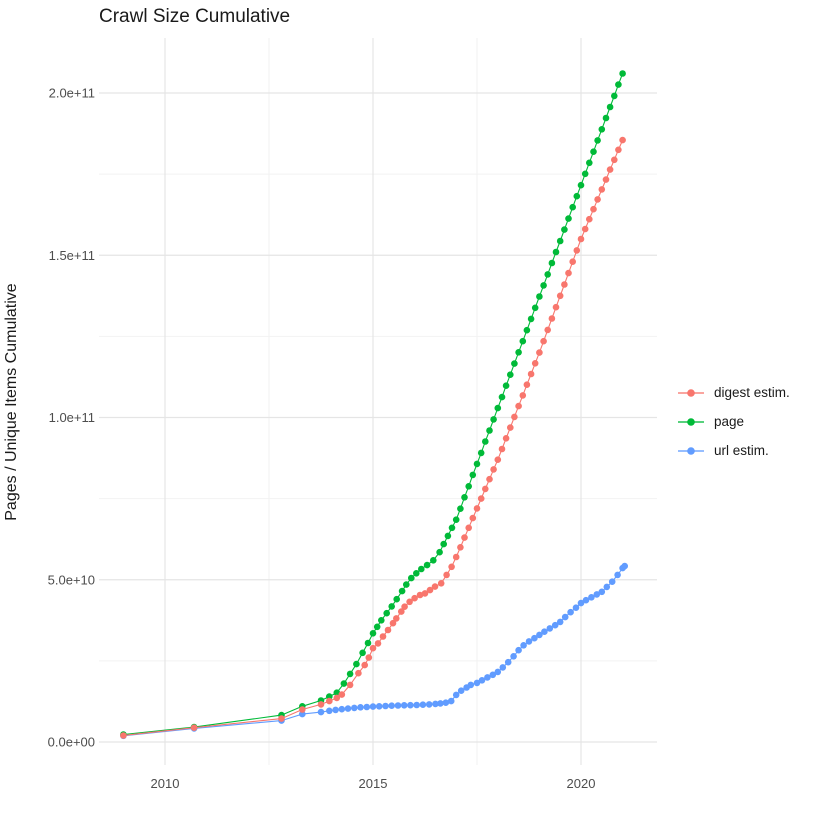 This screenshot has width=826, height=827. Describe the element at coordinates (581, 783) in the screenshot. I see `x-tick-label: 2020` at that location.